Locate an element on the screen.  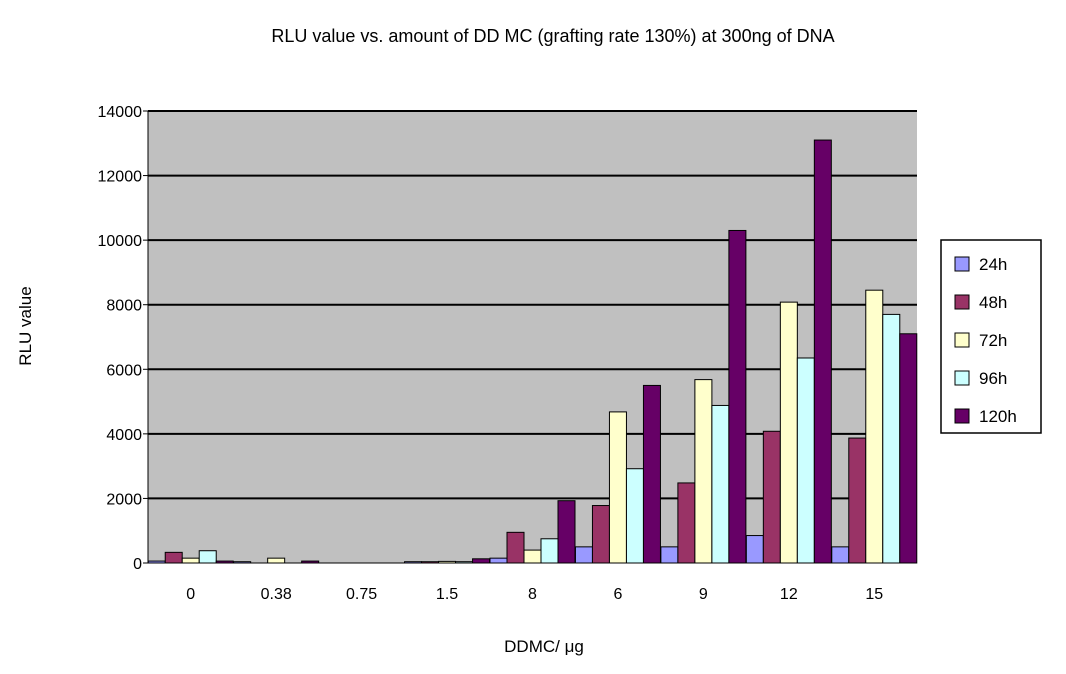
x-tick-label: 0.38 is located at coordinates (276, 594).